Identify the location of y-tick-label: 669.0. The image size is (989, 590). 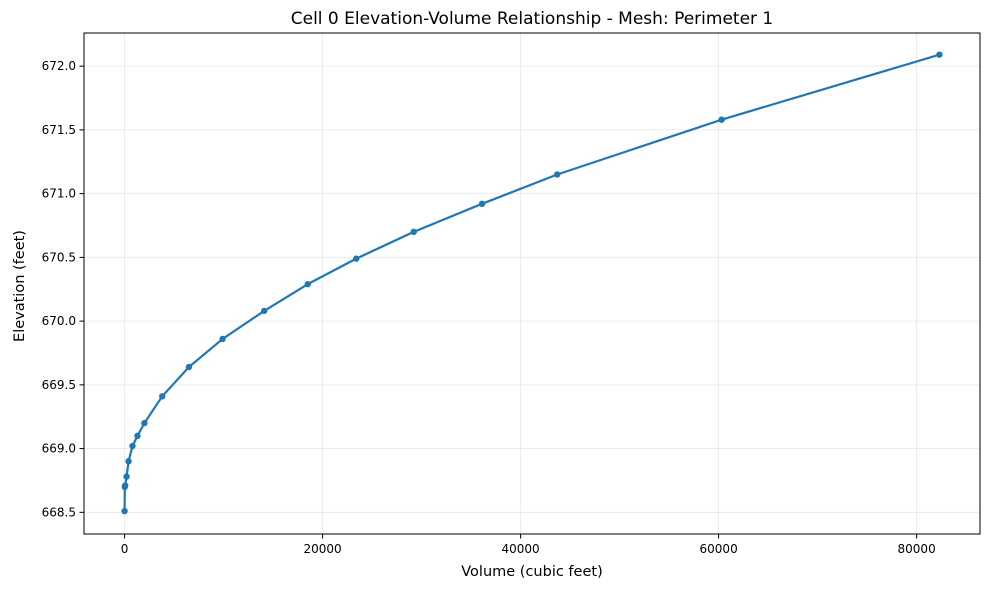
(59, 449).